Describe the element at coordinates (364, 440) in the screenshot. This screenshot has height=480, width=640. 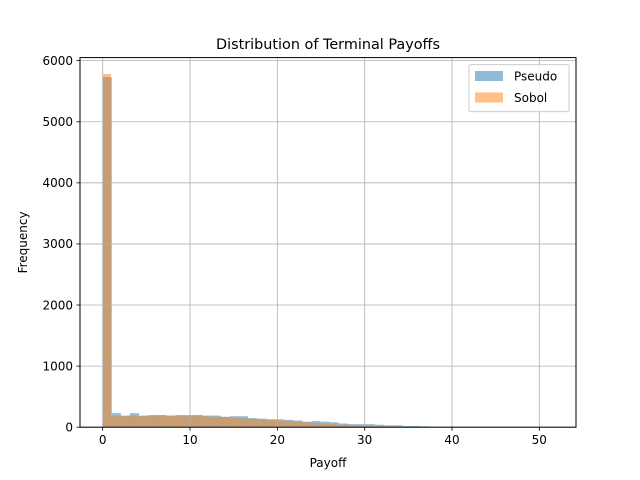
I see `x-tick-label: 30` at that location.